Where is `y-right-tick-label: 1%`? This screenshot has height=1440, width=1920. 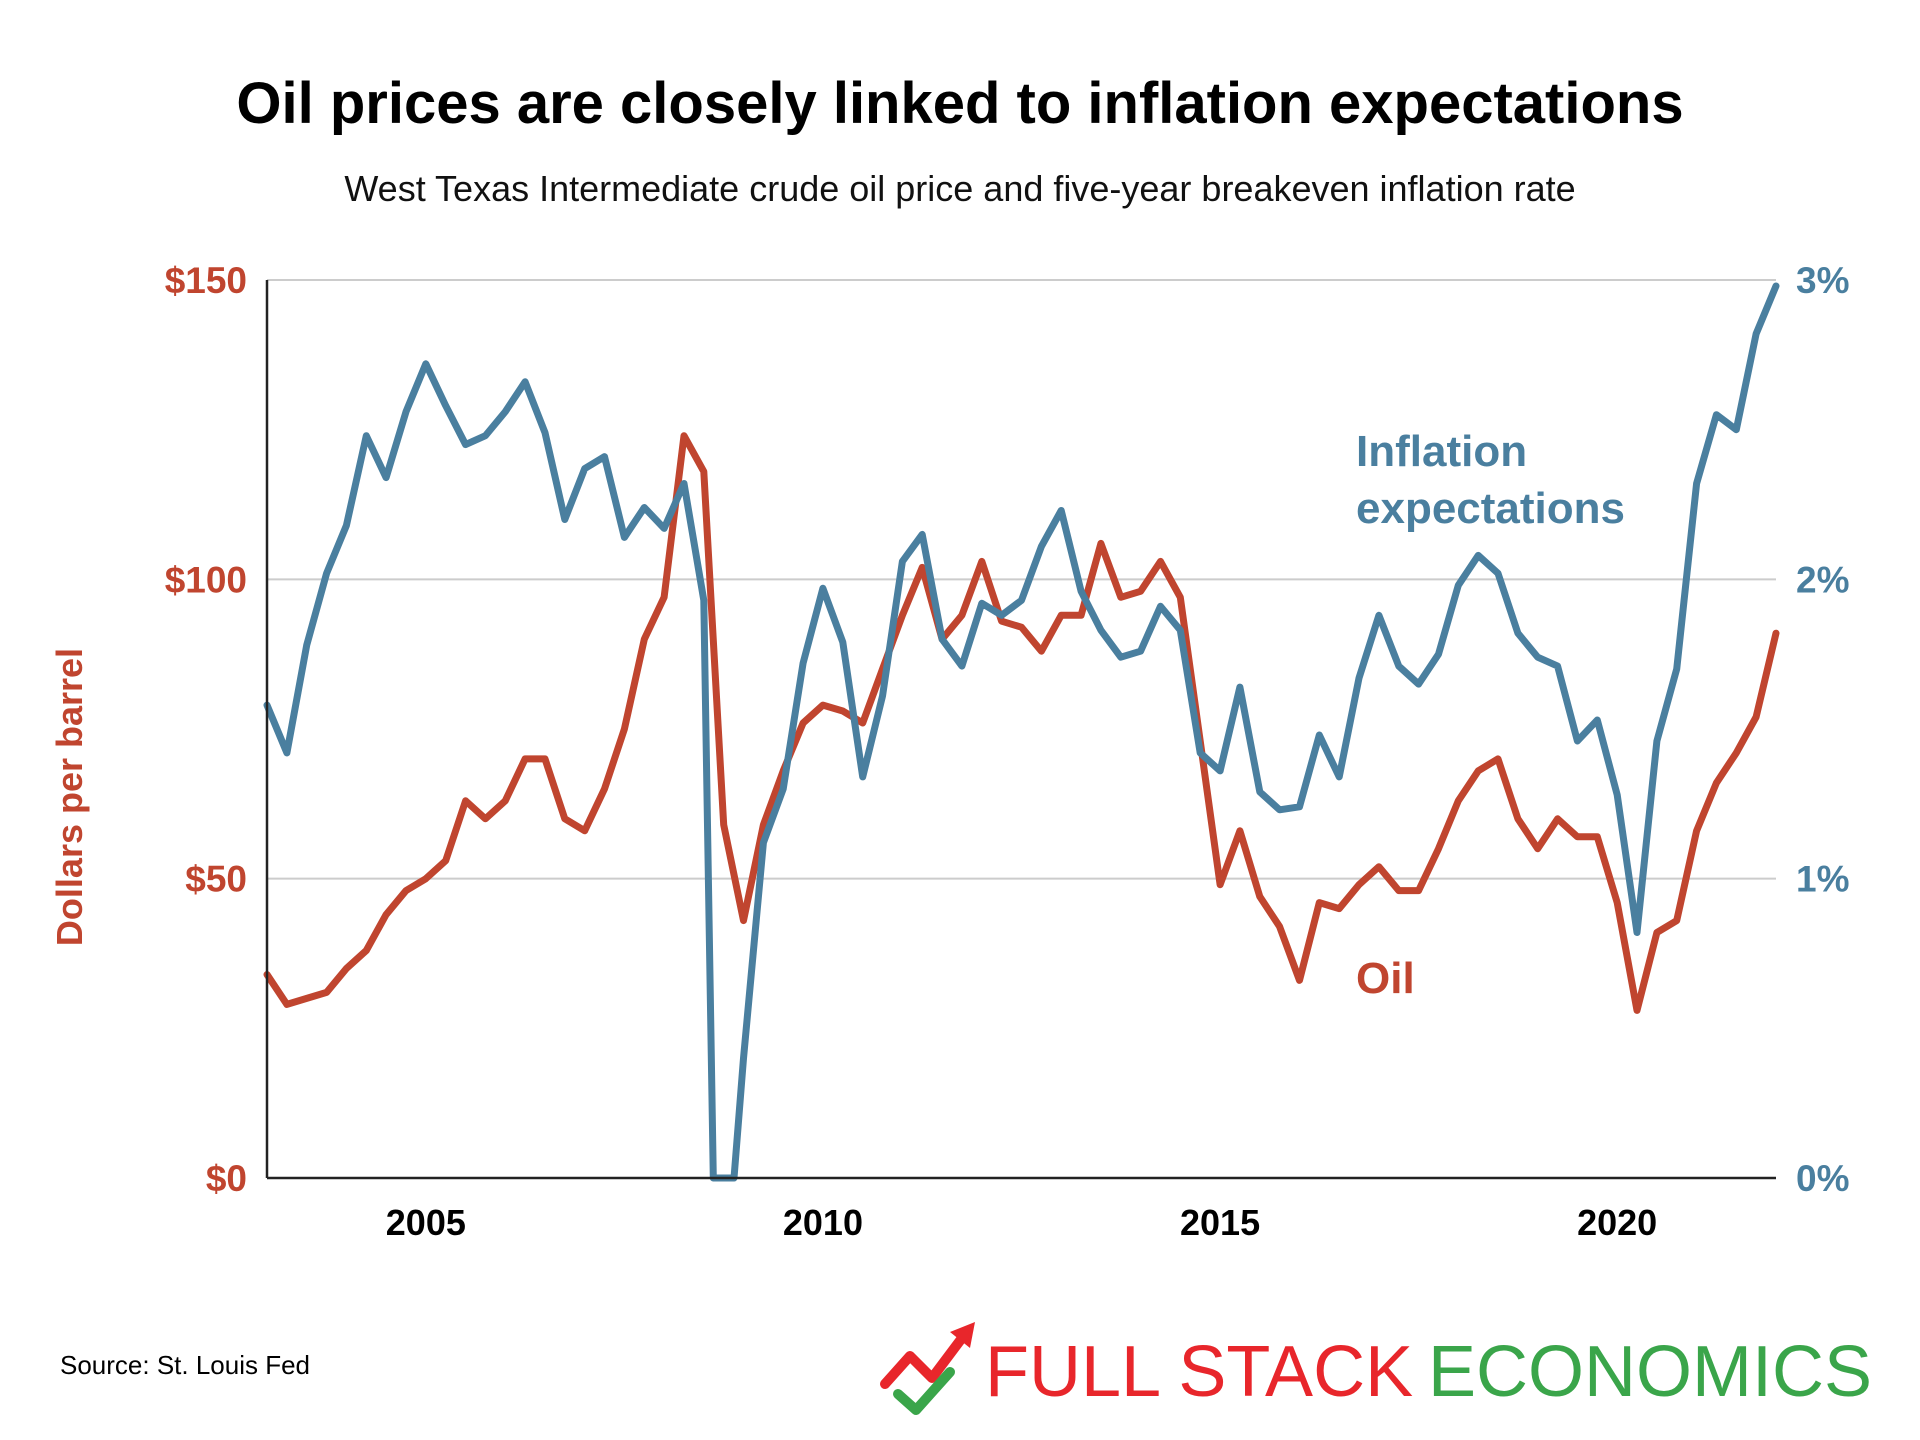
y-right-tick-label: 1% is located at coordinates (1822, 879).